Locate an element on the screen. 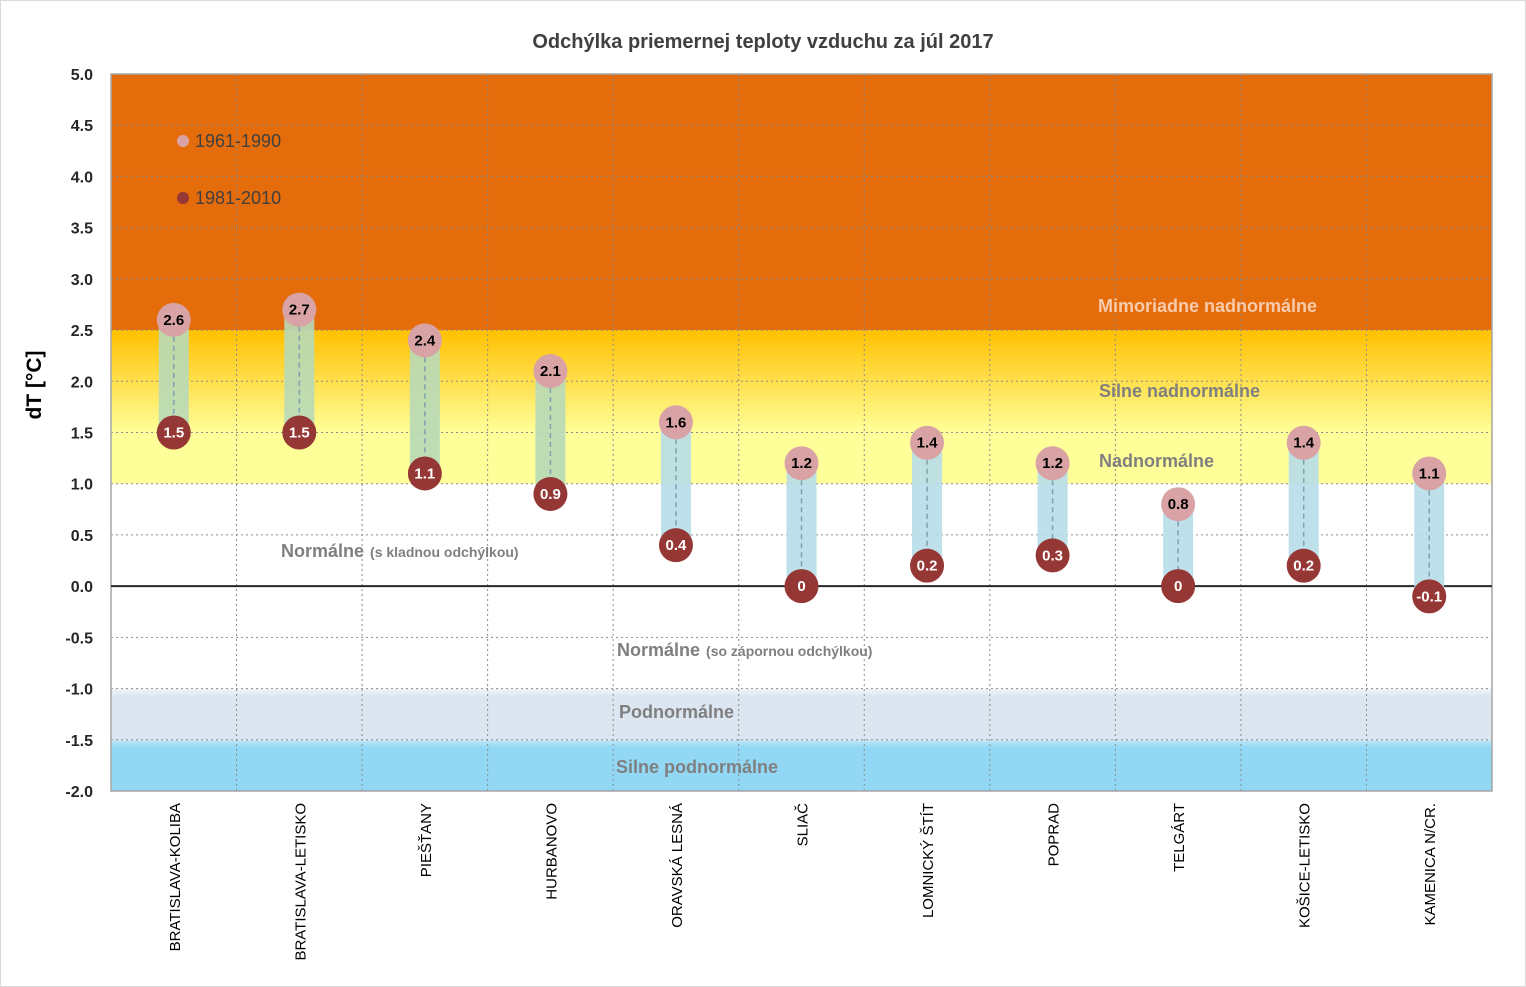  zone-label-main: Podnormálne is located at coordinates (676, 712).